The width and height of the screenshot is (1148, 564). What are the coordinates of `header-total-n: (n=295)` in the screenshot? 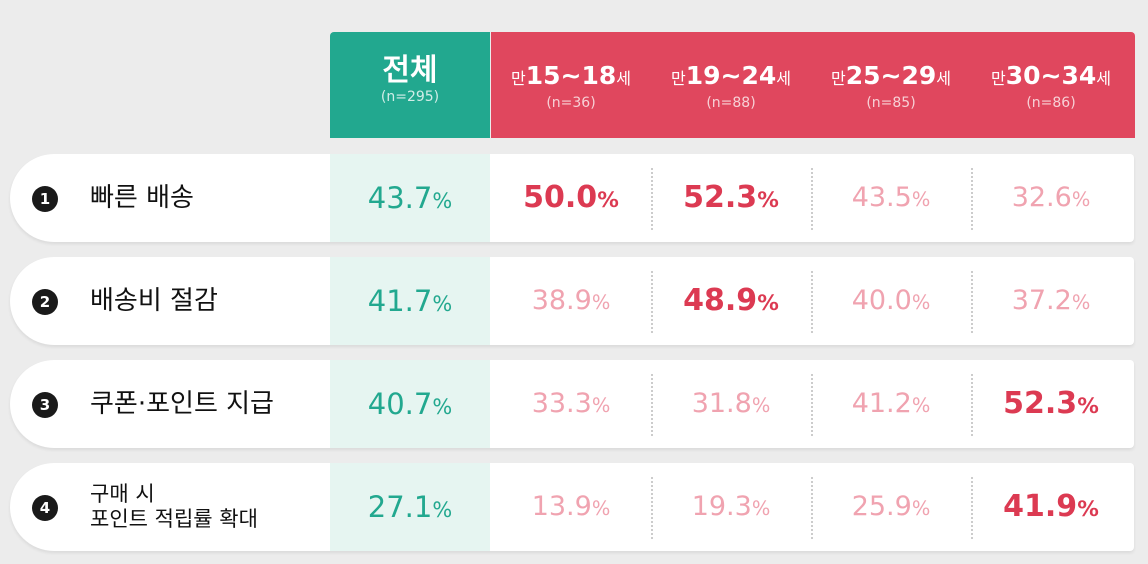 It's located at (410, 97).